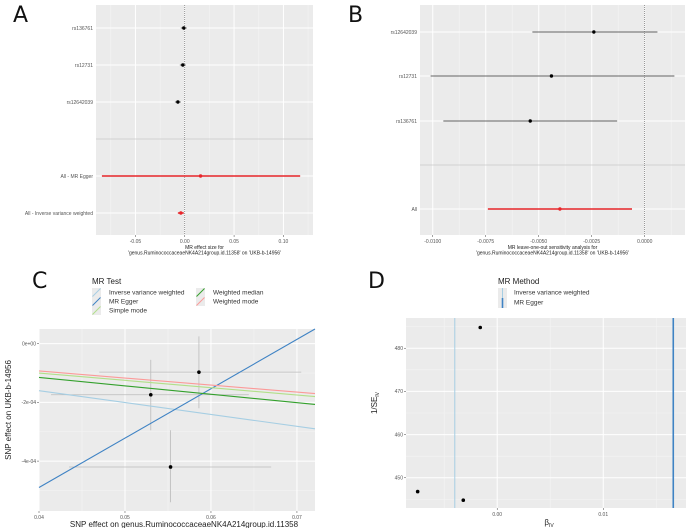 This screenshot has width=690, height=528. I want to click on x-tick-label: 0.07, so click(297, 518).